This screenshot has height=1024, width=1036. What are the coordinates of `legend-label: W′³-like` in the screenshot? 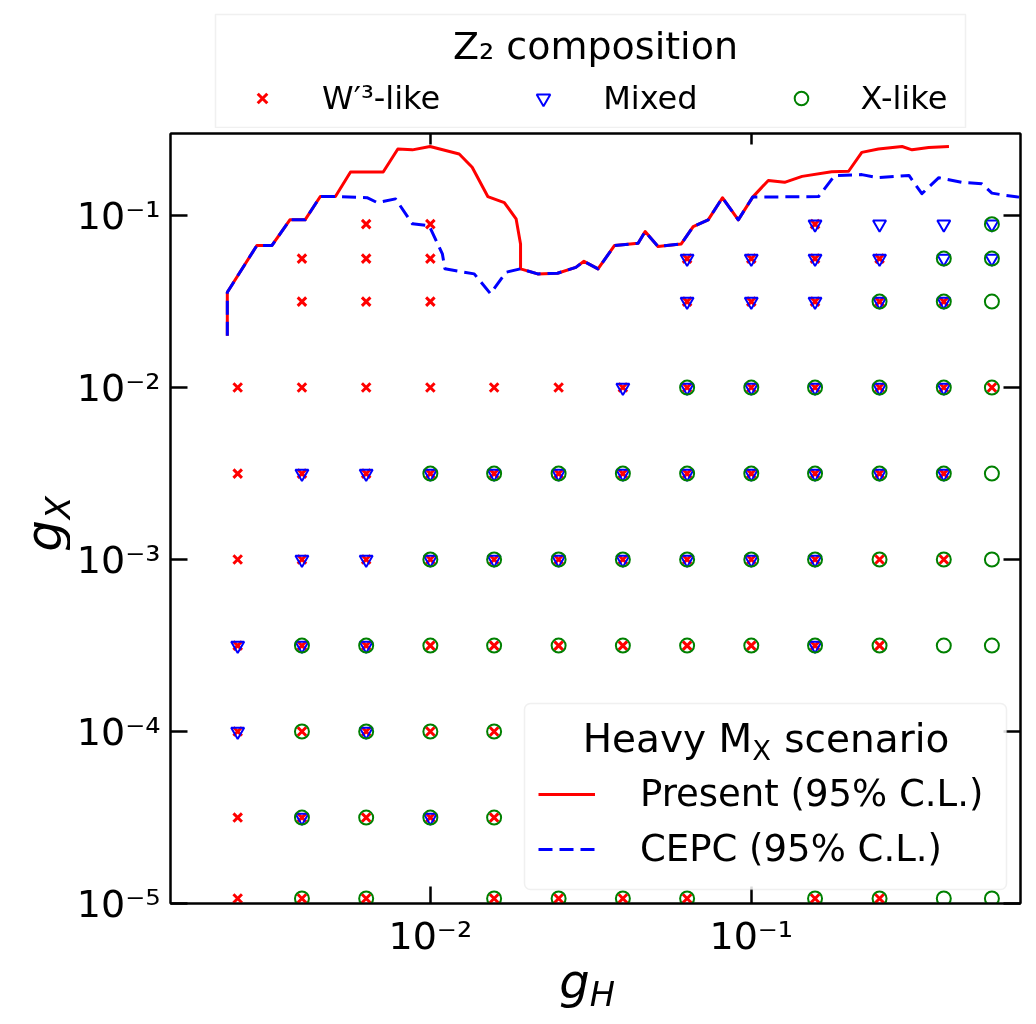 It's located at (381, 98).